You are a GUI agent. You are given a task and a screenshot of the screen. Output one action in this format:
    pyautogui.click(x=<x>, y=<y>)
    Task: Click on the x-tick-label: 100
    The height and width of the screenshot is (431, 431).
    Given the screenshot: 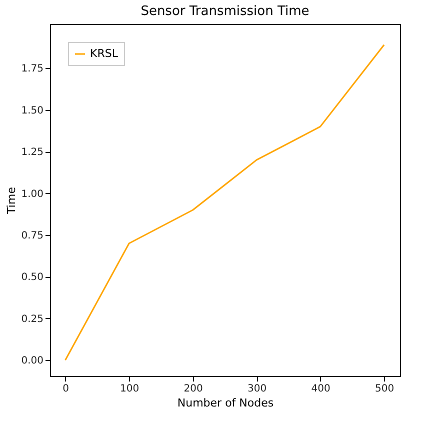 What is the action you would take?
    pyautogui.click(x=130, y=389)
    